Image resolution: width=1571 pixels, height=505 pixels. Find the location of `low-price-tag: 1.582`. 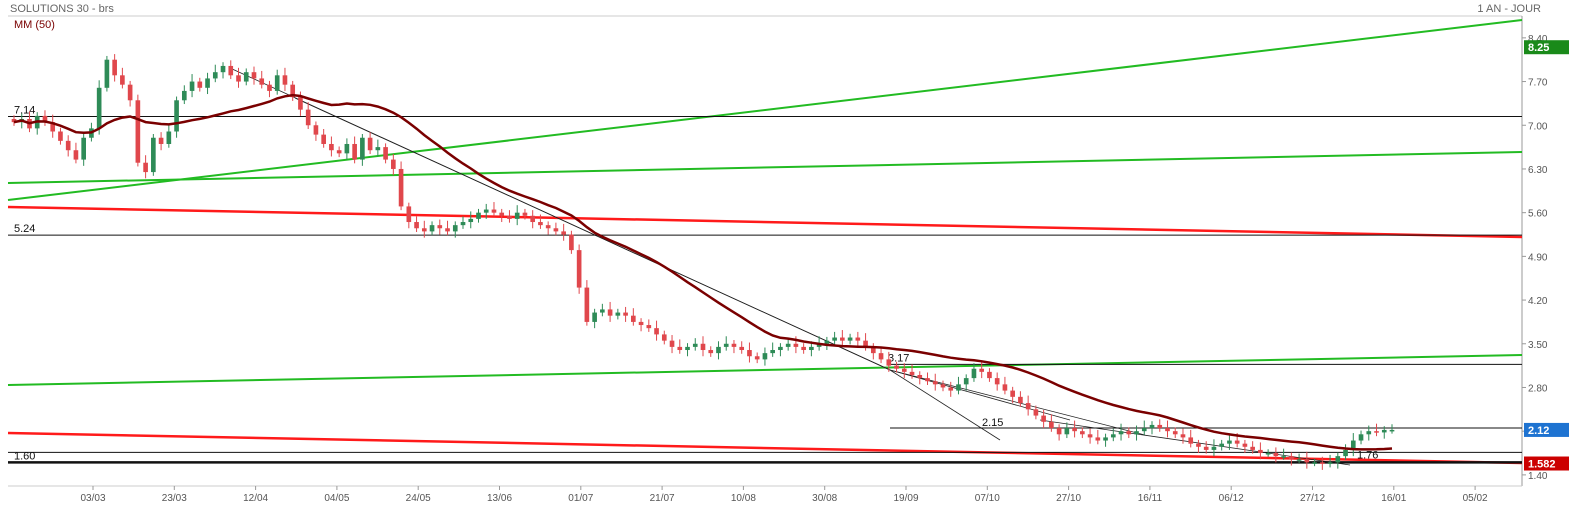

low-price-tag: 1.582 is located at coordinates (1542, 465).